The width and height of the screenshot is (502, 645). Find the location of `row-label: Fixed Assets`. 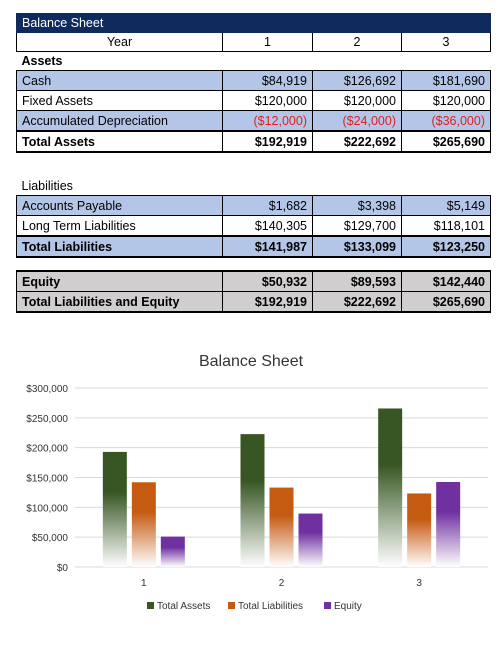

row-label: Fixed Assets is located at coordinates (119, 100).